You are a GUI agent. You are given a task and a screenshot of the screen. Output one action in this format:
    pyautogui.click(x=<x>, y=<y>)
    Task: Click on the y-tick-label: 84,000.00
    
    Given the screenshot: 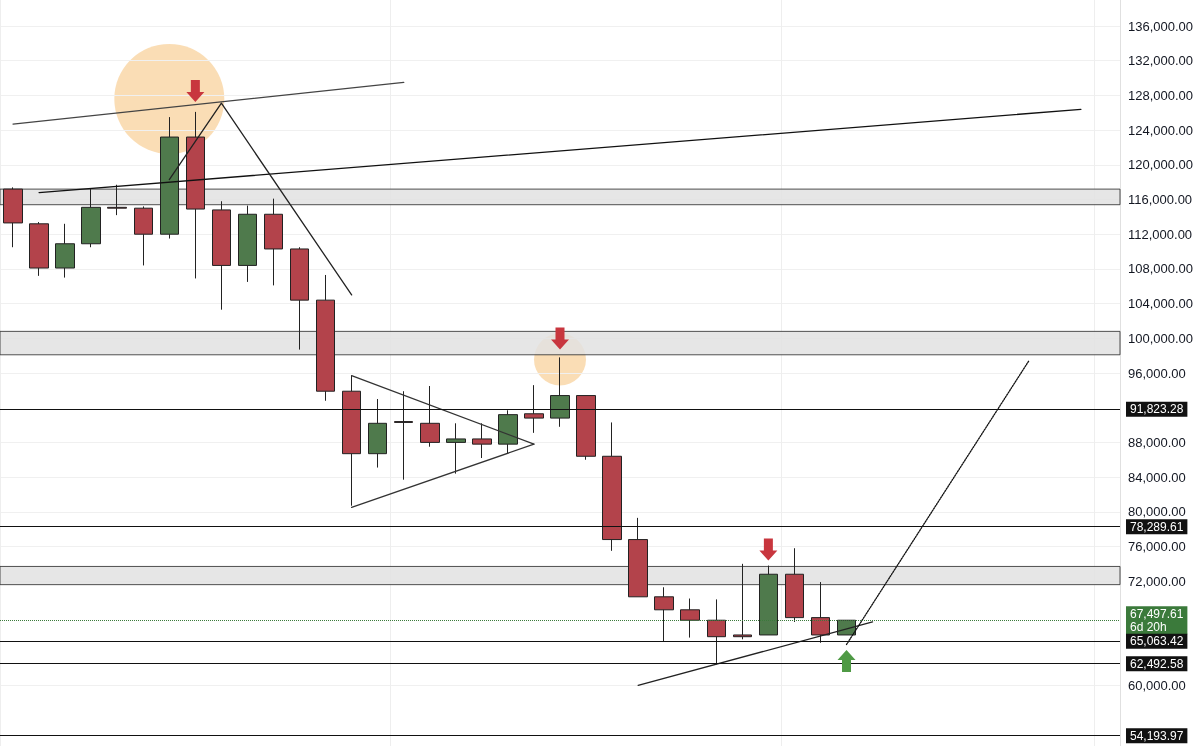 What is the action you would take?
    pyautogui.click(x=1157, y=477)
    